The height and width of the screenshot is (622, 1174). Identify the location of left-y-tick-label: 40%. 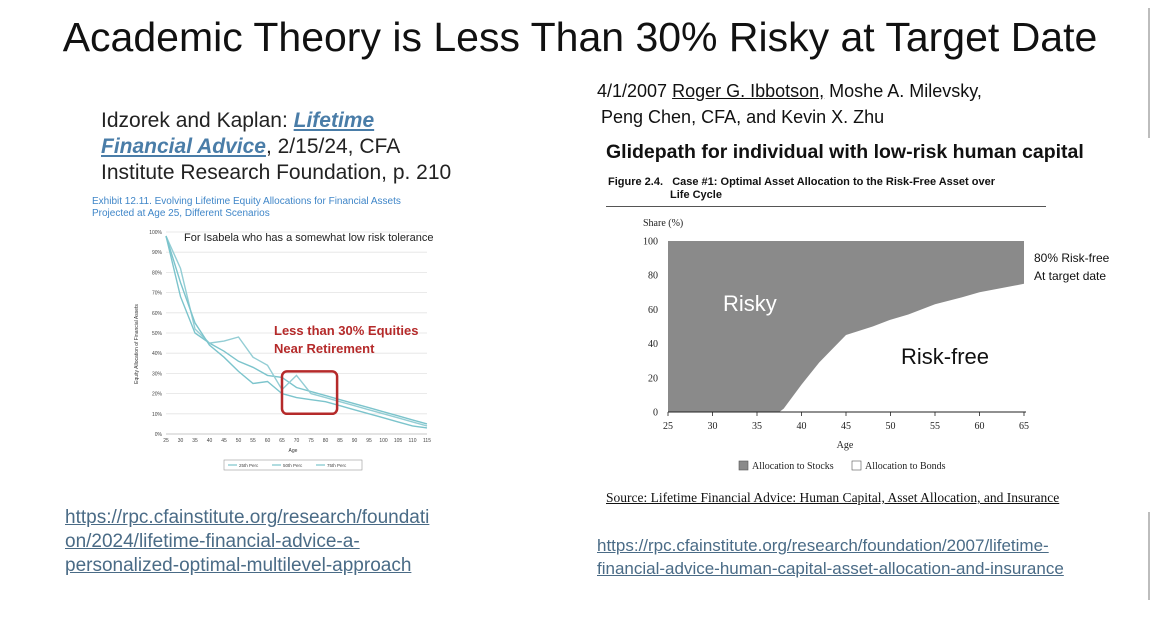
(157, 354).